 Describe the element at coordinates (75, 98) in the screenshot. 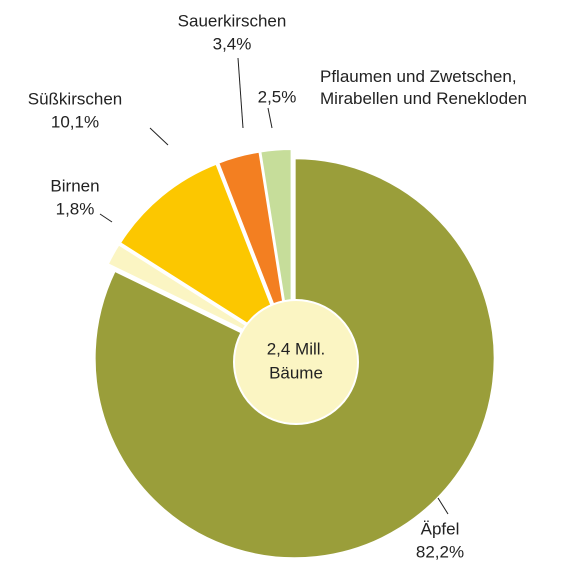

I see `slice-label: Süßkirschen` at that location.